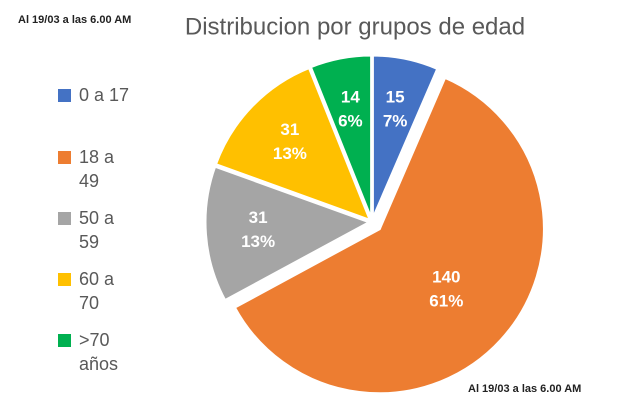  What do you see at coordinates (395, 121) in the screenshot?
I see `data-label: 7%` at bounding box center [395, 121].